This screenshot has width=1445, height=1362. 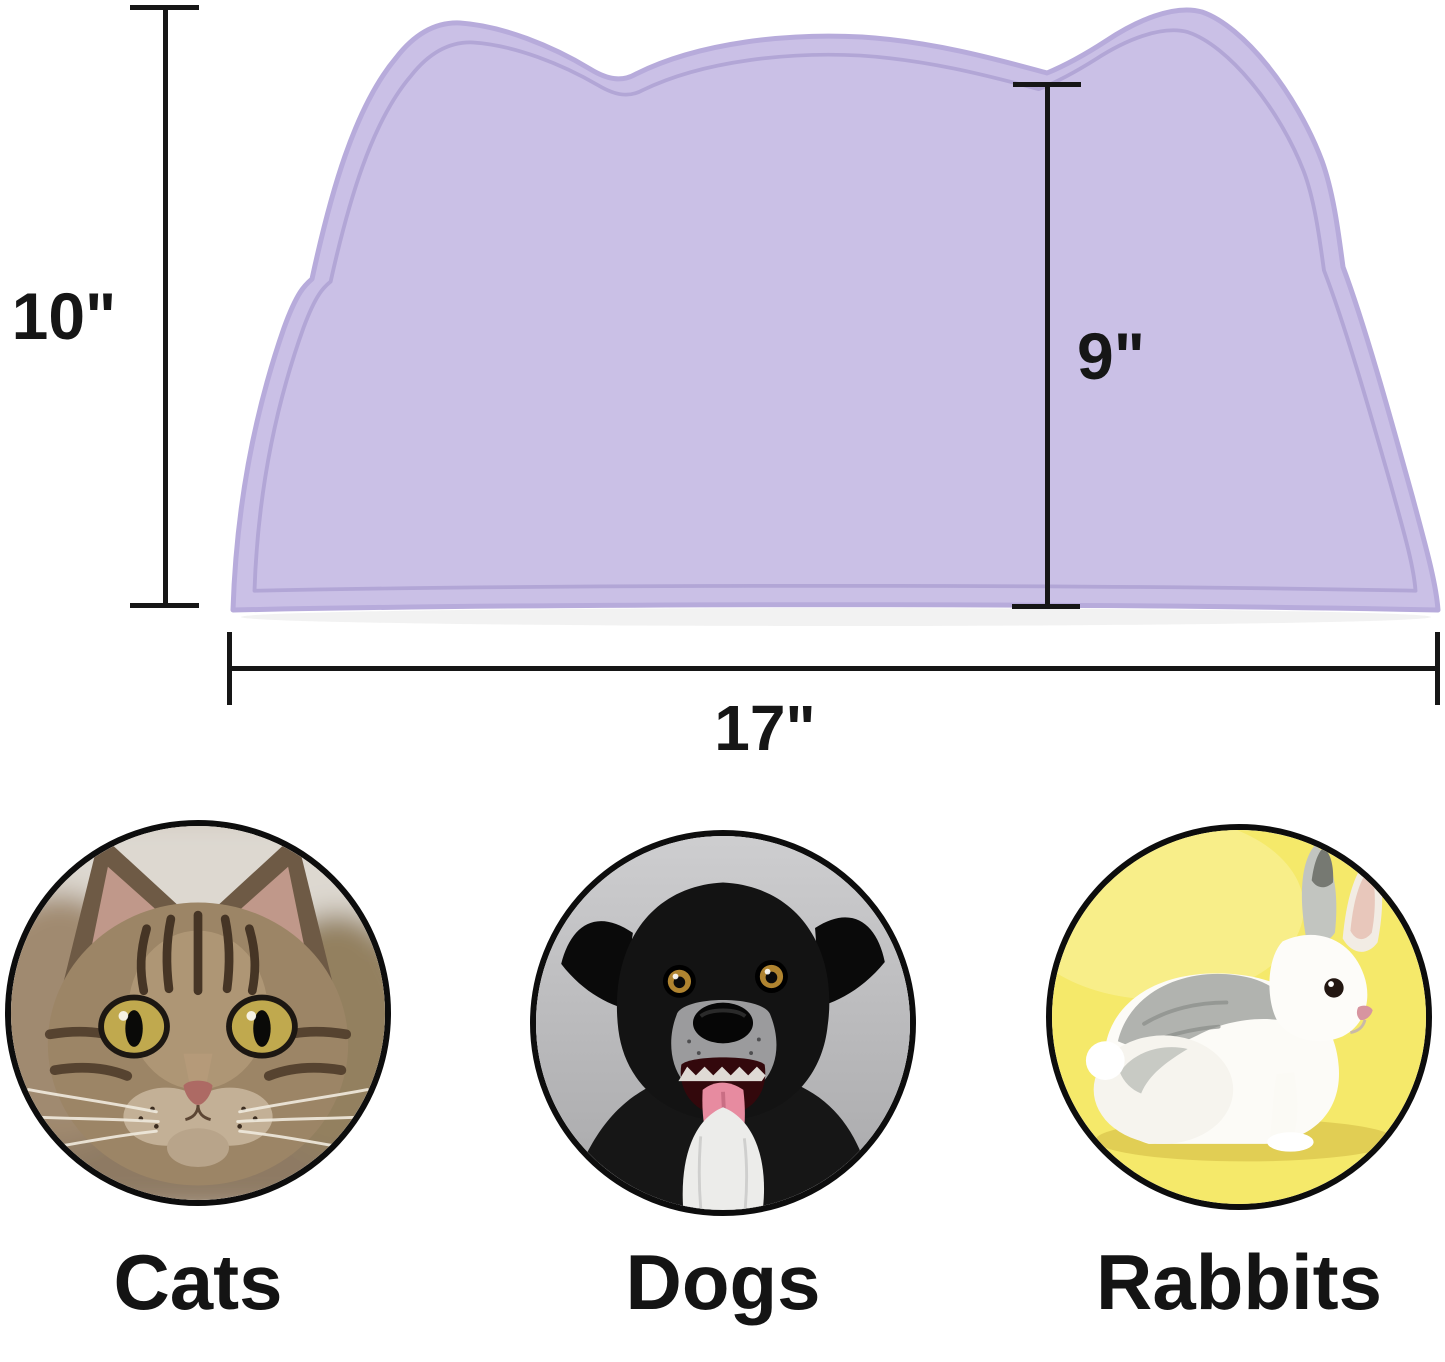 I want to click on inner-height-dimension-line, so click(x=1047, y=345).